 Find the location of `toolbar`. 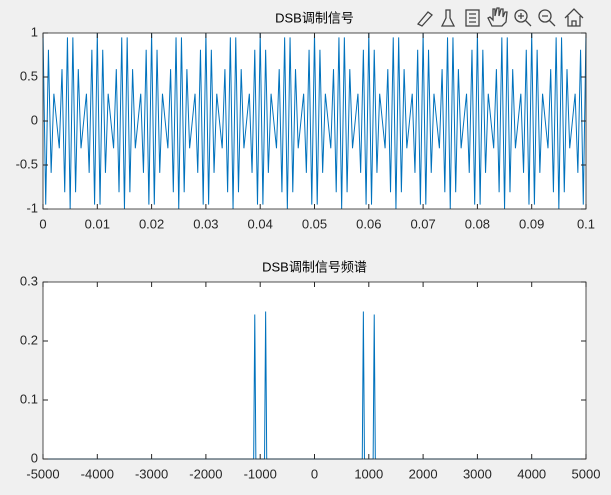

toolbar is located at coordinates (500, 17).